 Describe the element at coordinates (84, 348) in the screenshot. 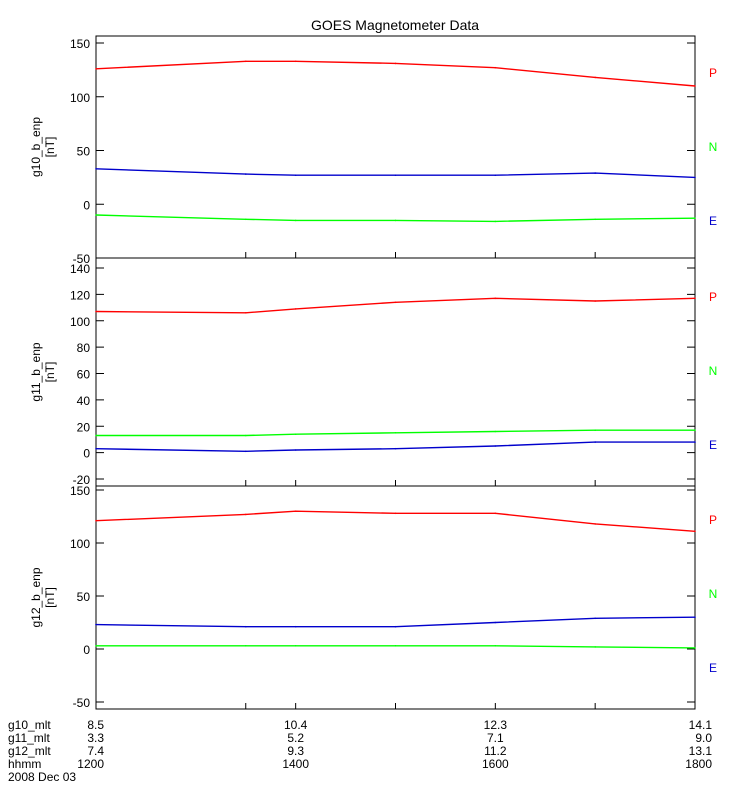

I see `y-tick-label: 80` at that location.